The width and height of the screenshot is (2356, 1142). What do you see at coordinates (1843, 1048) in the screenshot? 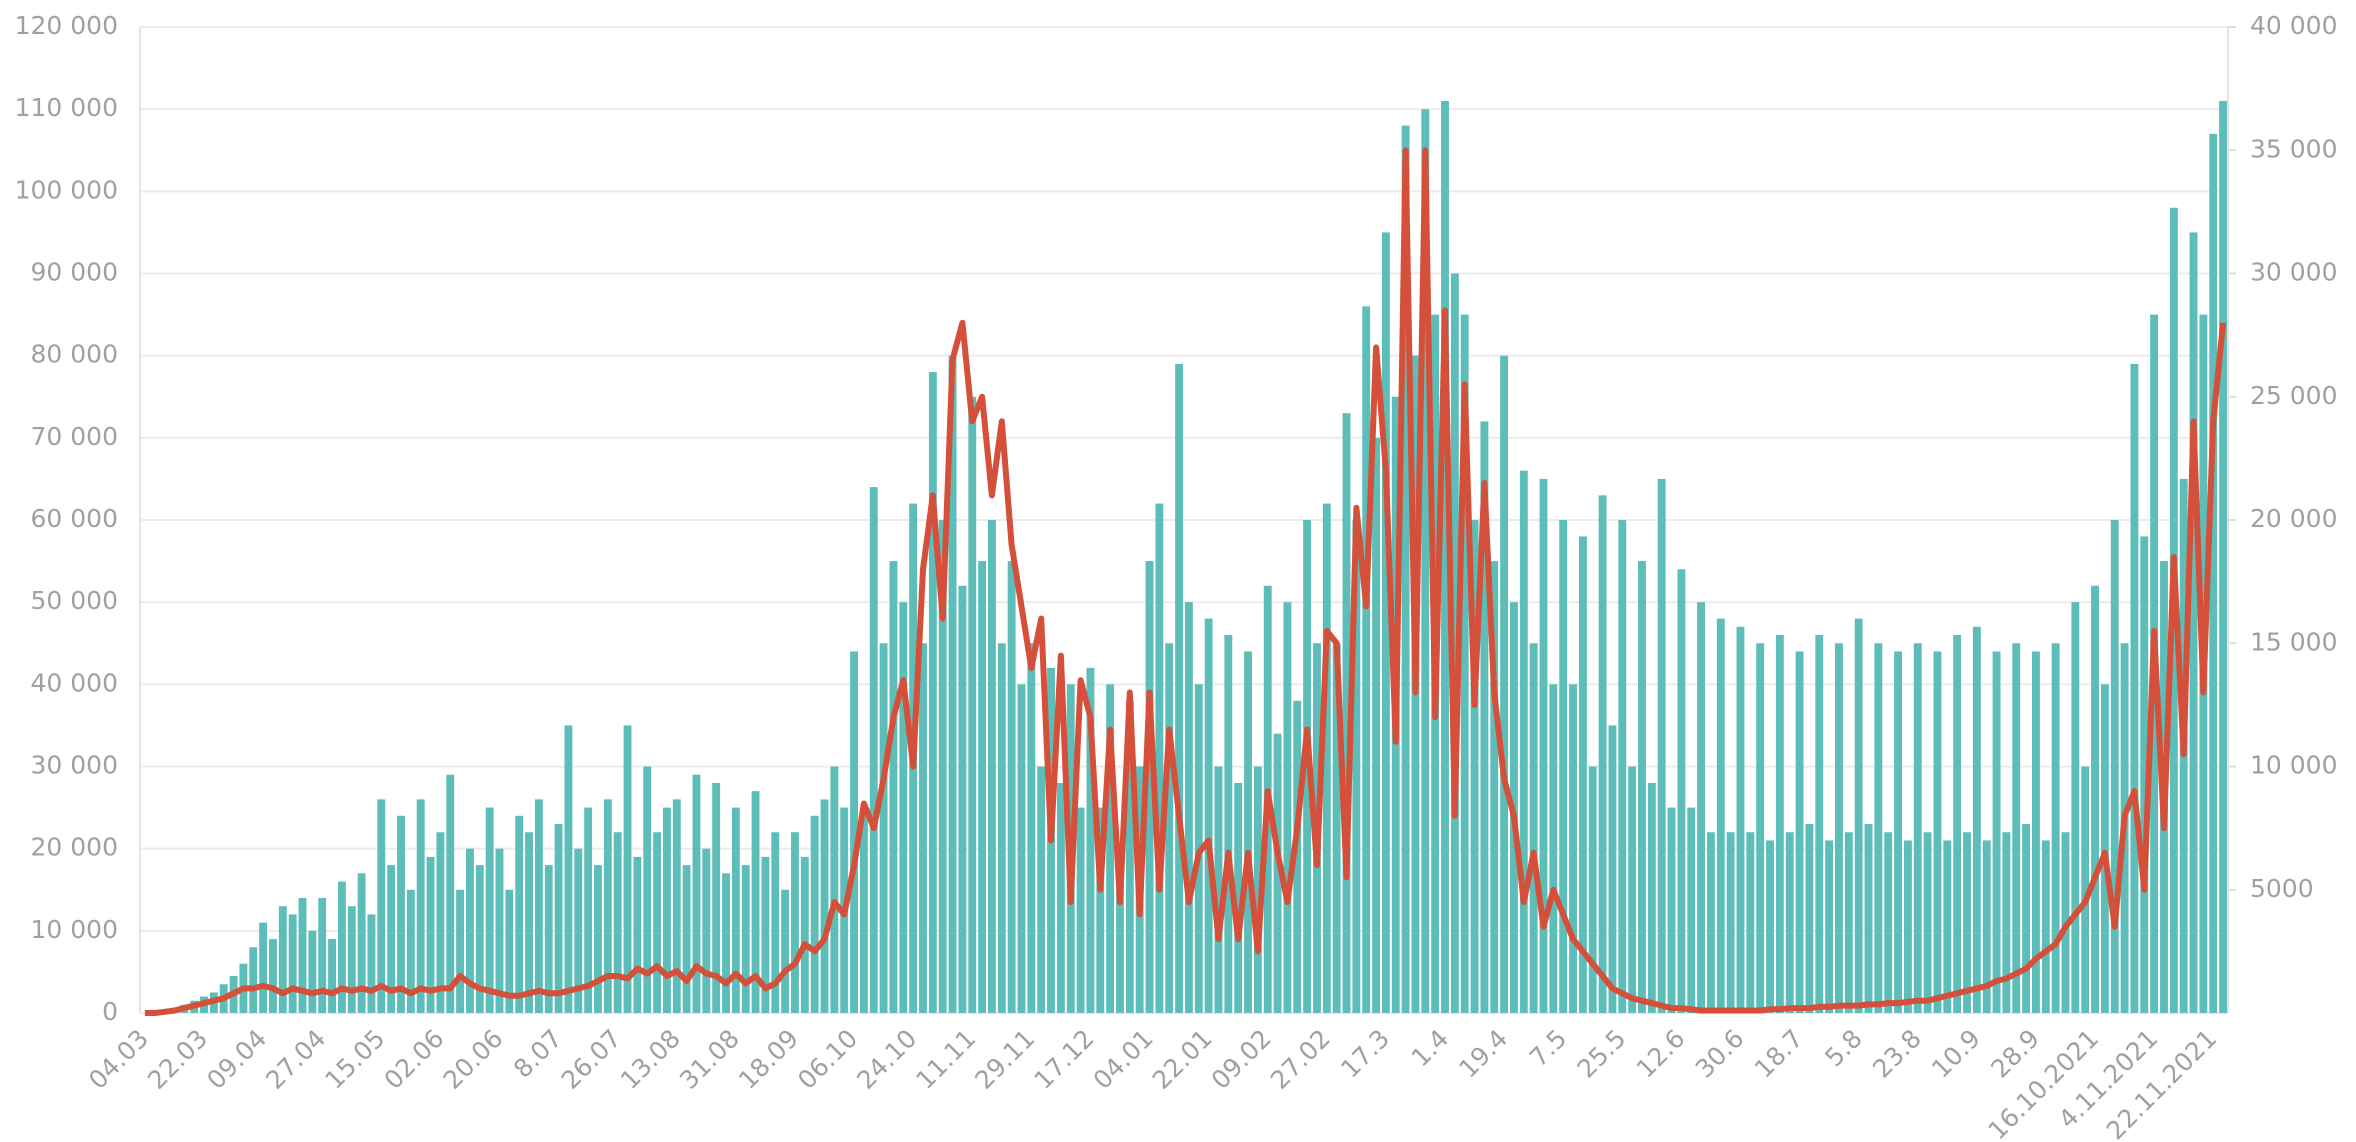
I see `x-tick-label: 5.8` at bounding box center [1843, 1048].